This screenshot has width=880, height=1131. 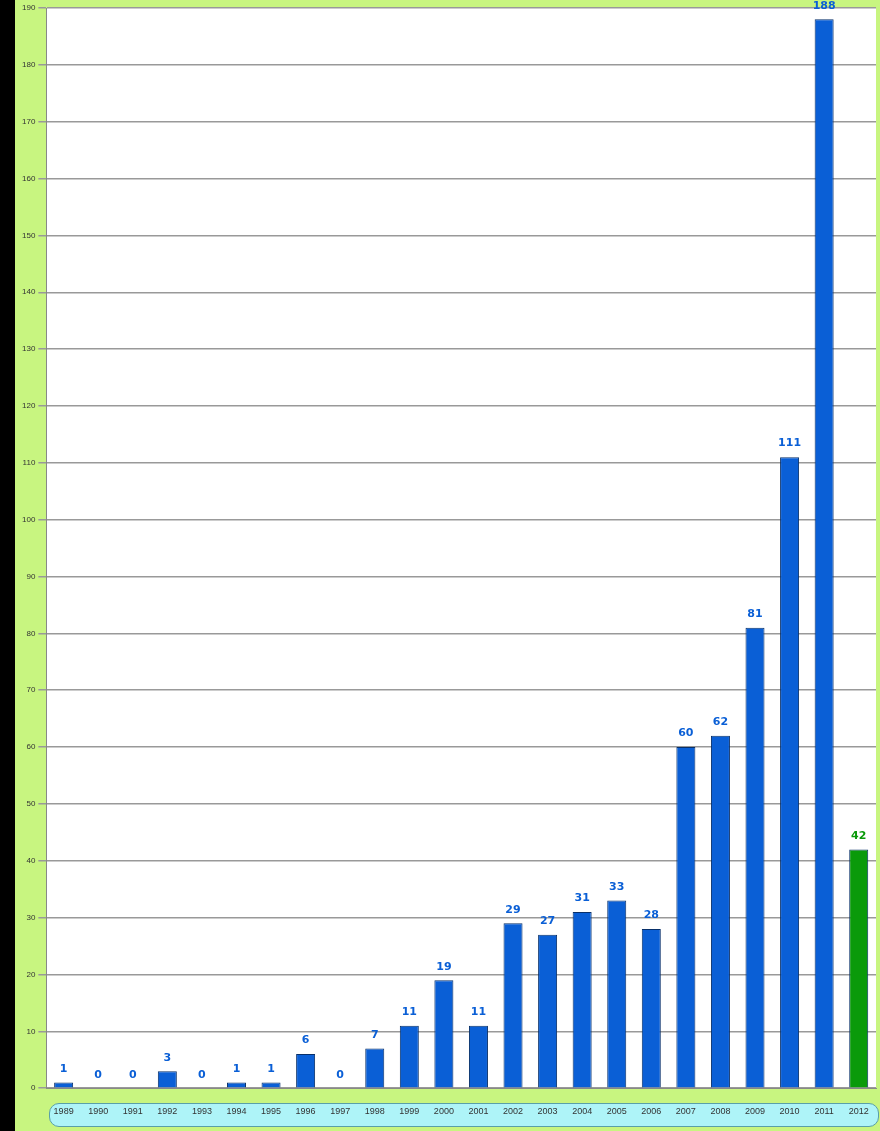 I want to click on x-tick-label: 1995, so click(x=271, y=1111).